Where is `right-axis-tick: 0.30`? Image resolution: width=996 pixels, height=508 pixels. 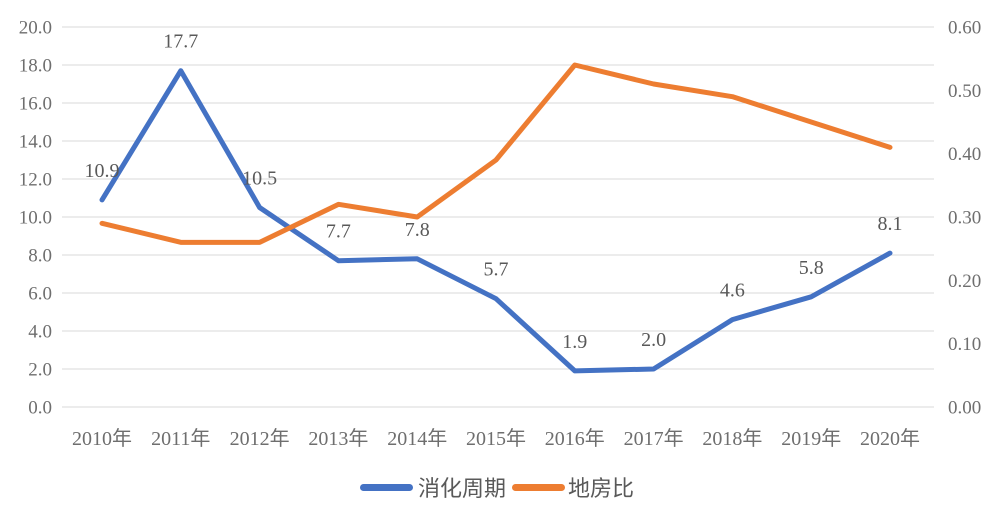
right-axis-tick: 0.30 is located at coordinates (964, 218).